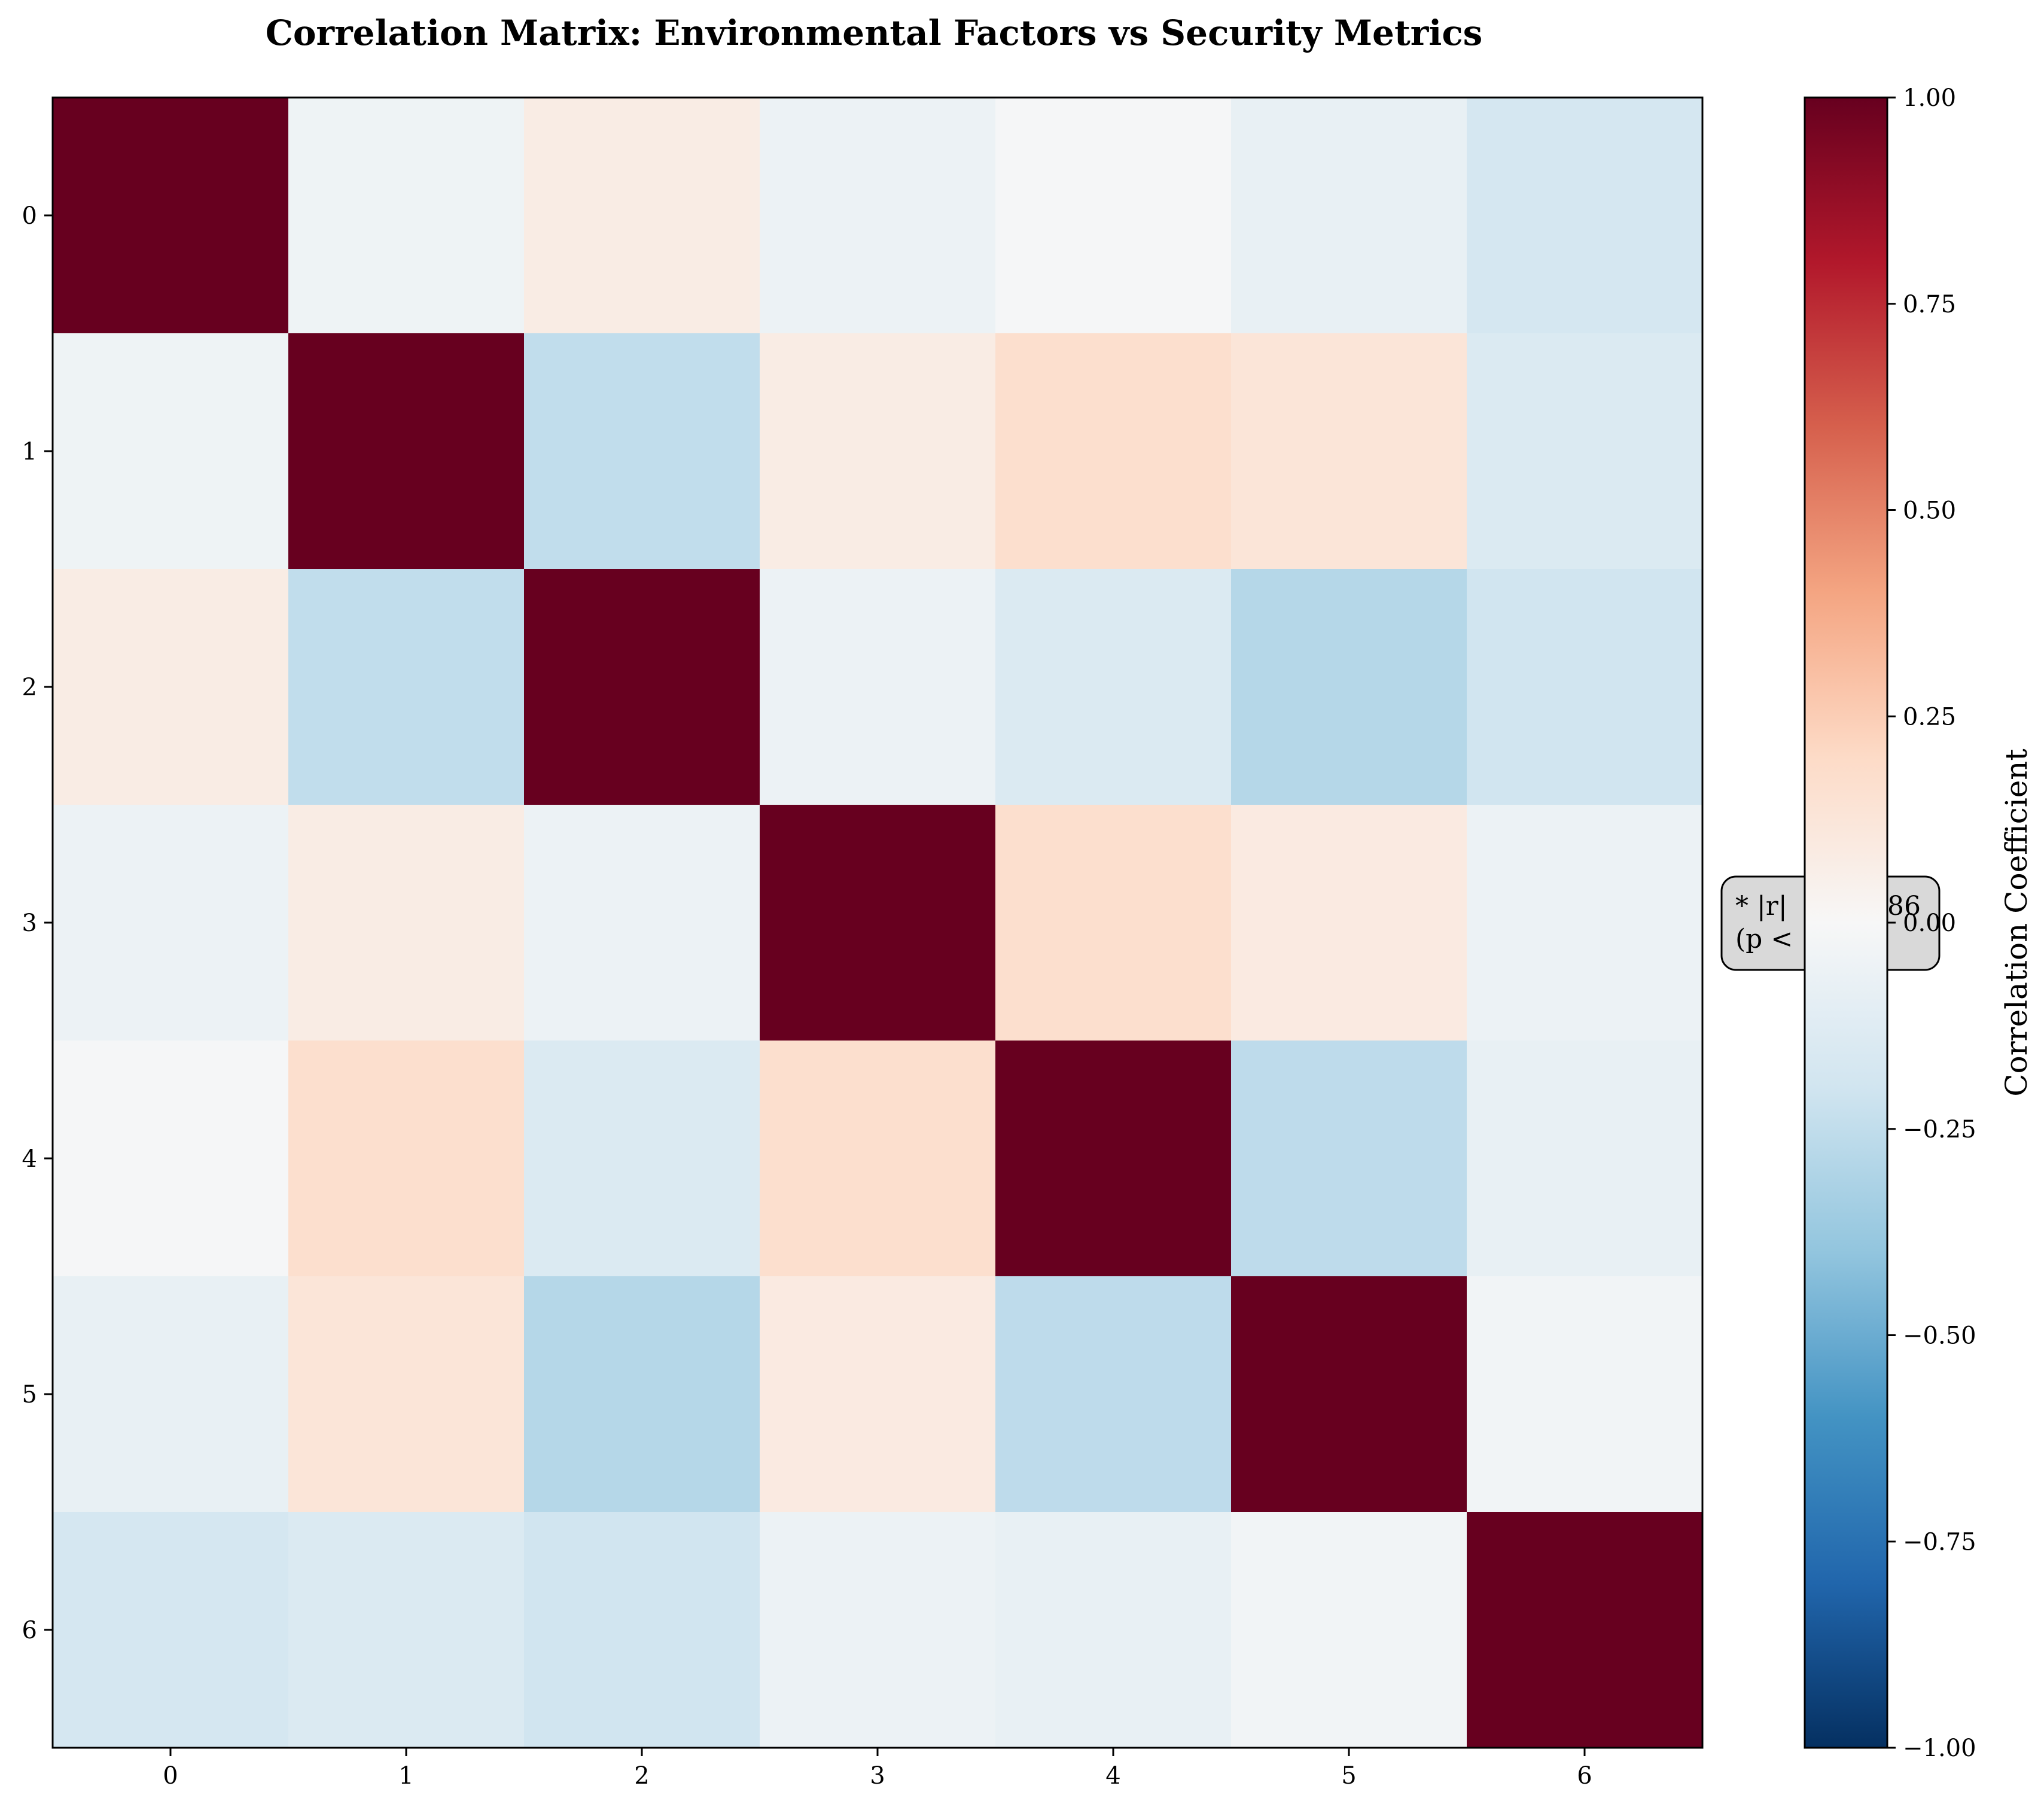  I want to click on x-tick-label: 4, so click(1112, 1776).